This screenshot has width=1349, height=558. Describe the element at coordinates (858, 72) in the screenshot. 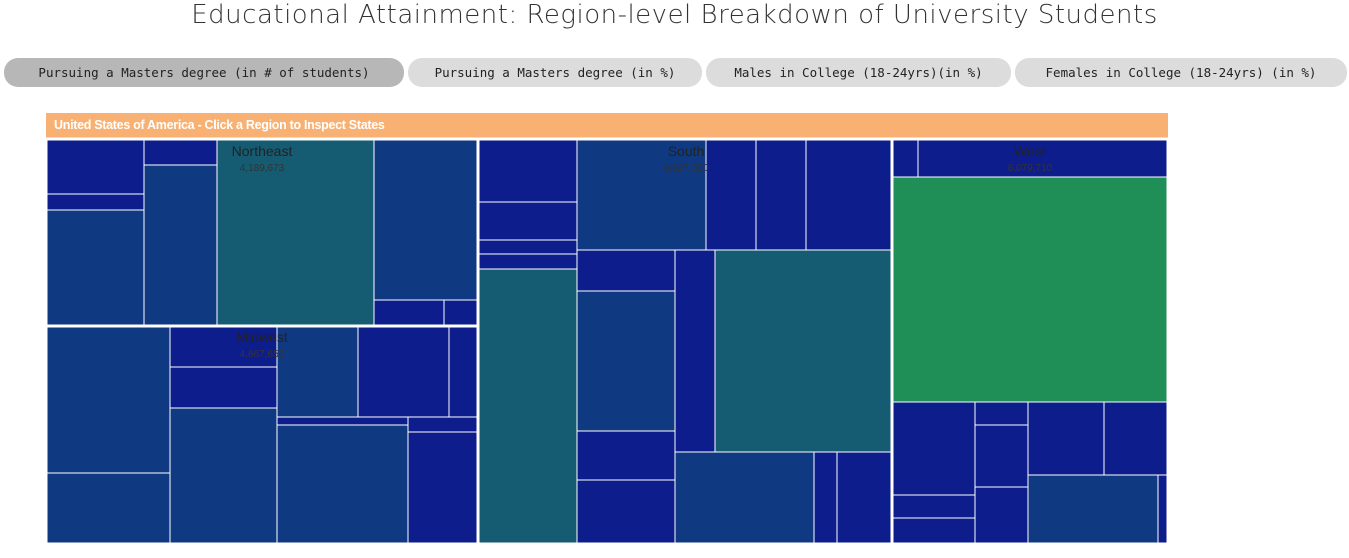

I see `tab-males-college: Males in College (18-24yrs)(in %)` at that location.